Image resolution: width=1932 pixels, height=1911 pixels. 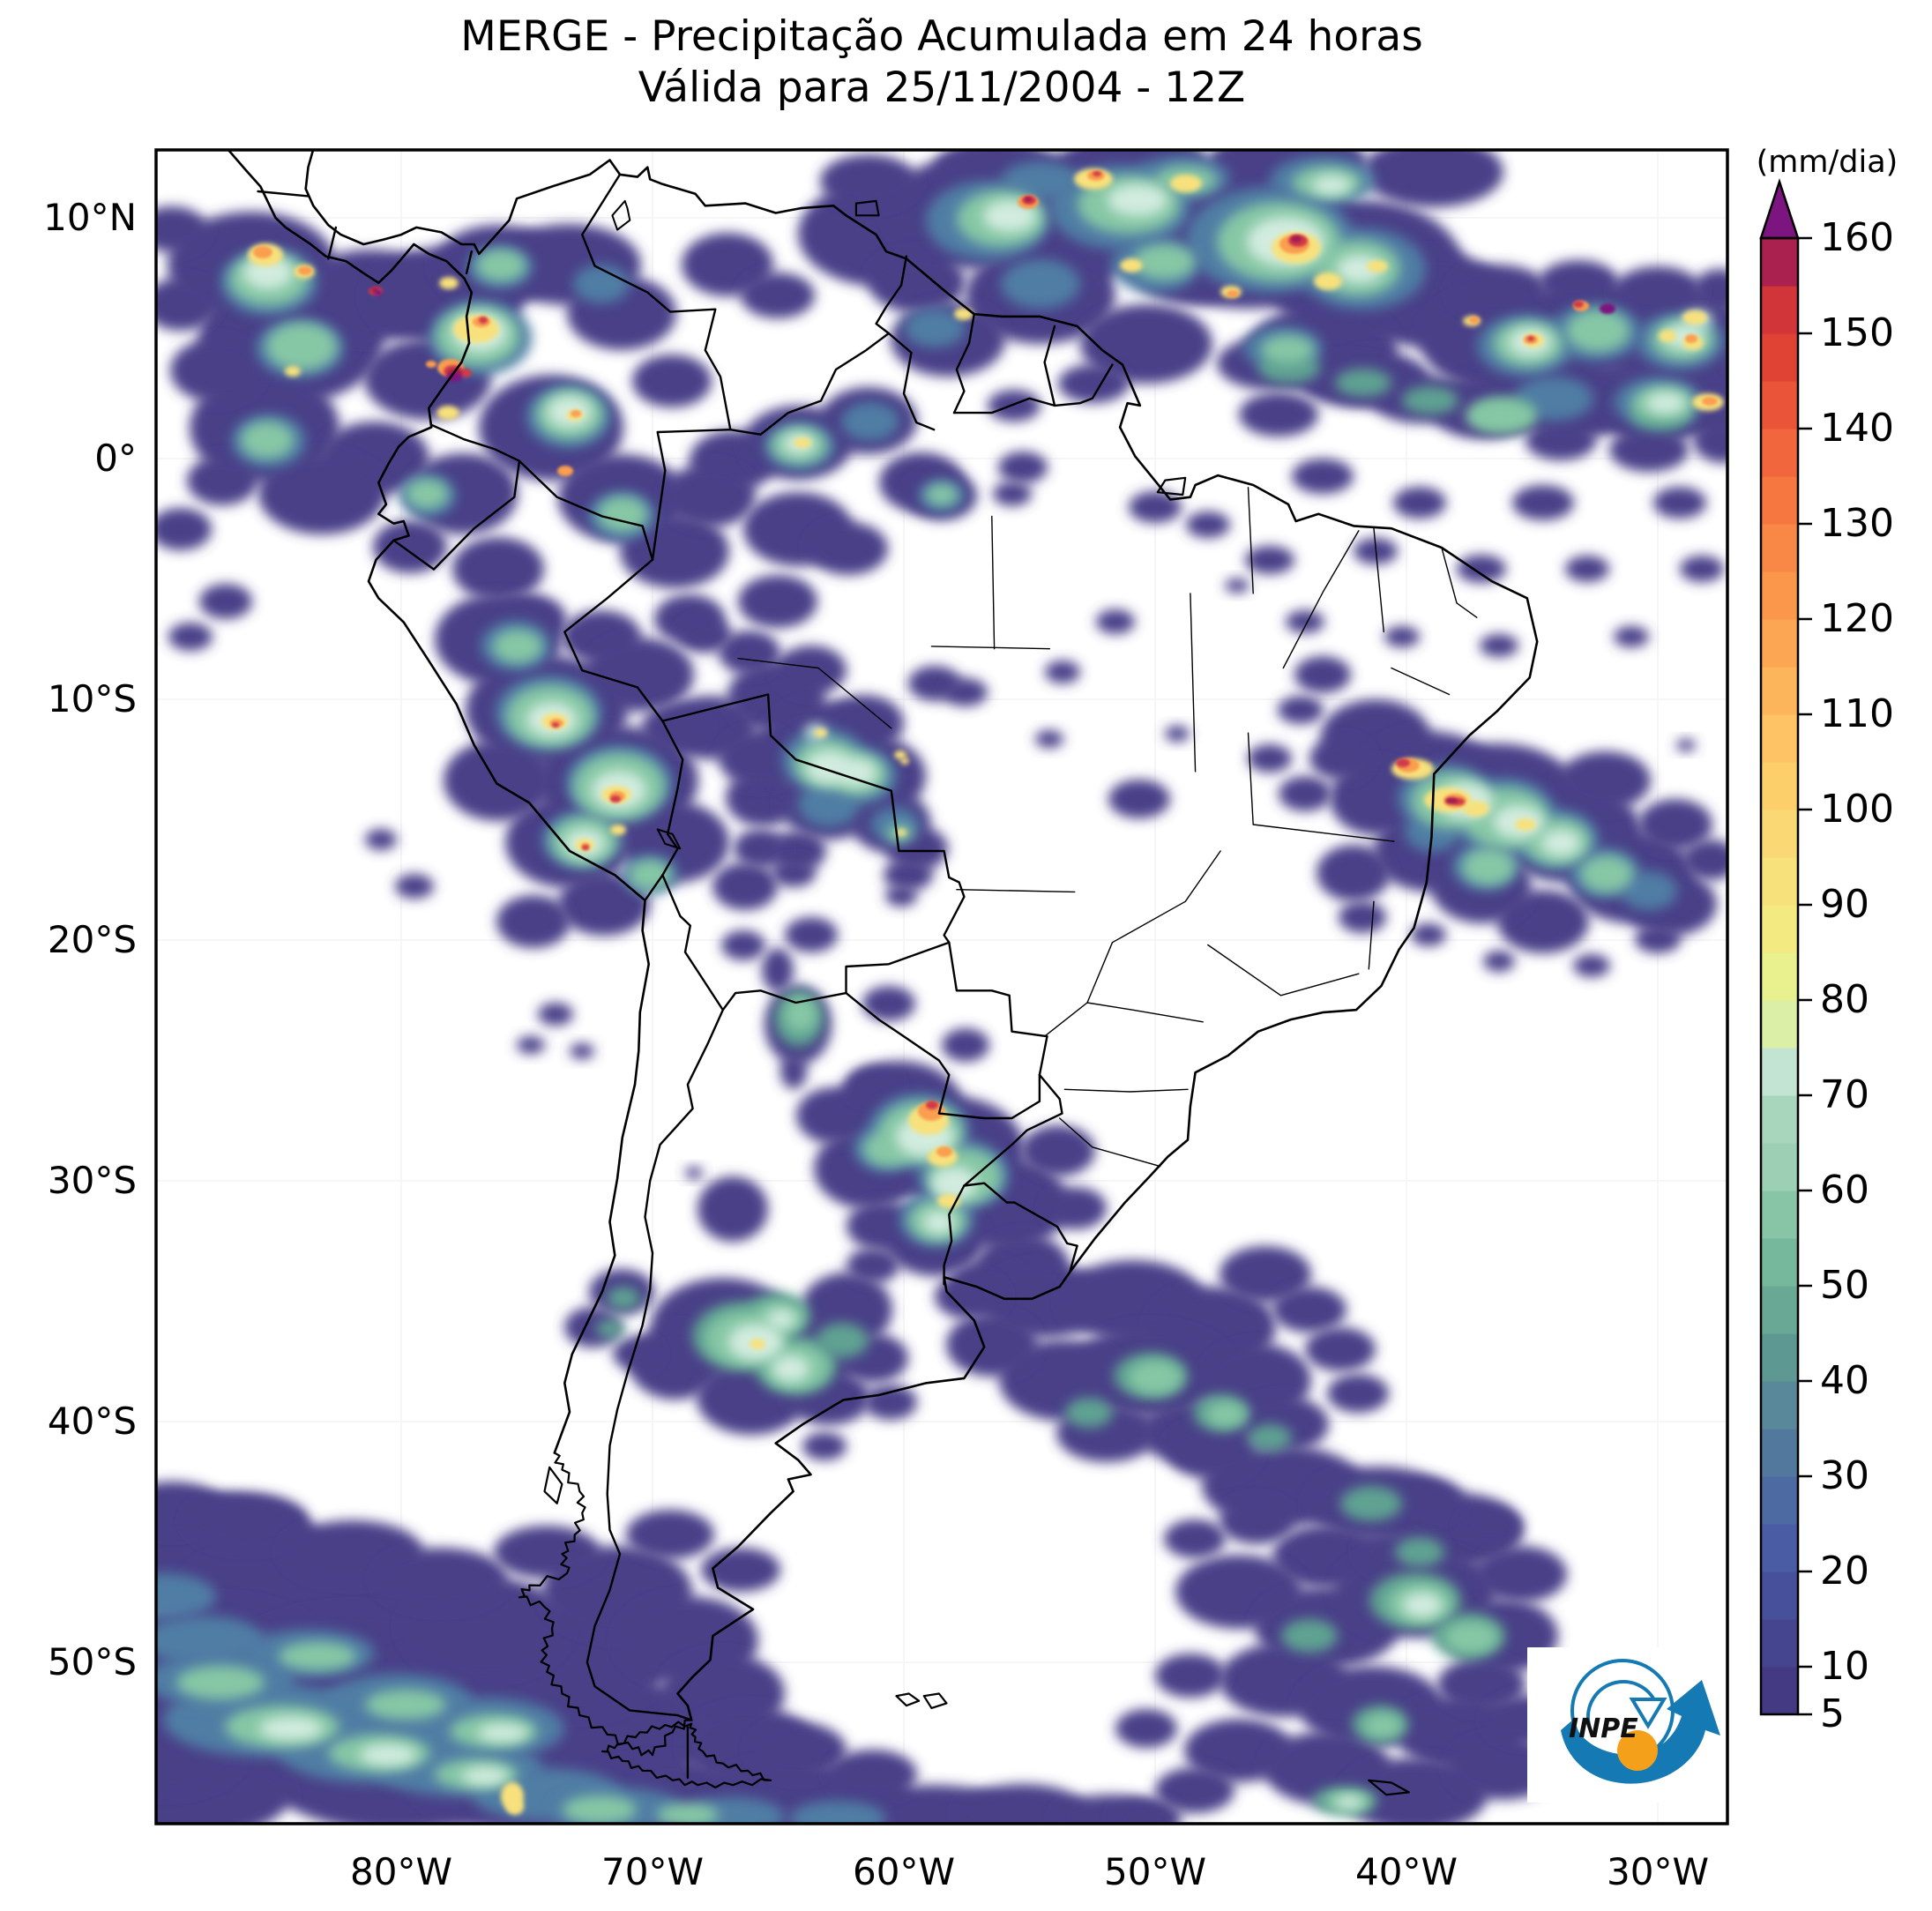 What do you see at coordinates (1603, 1729) in the screenshot?
I see `logo-text: INPE` at bounding box center [1603, 1729].